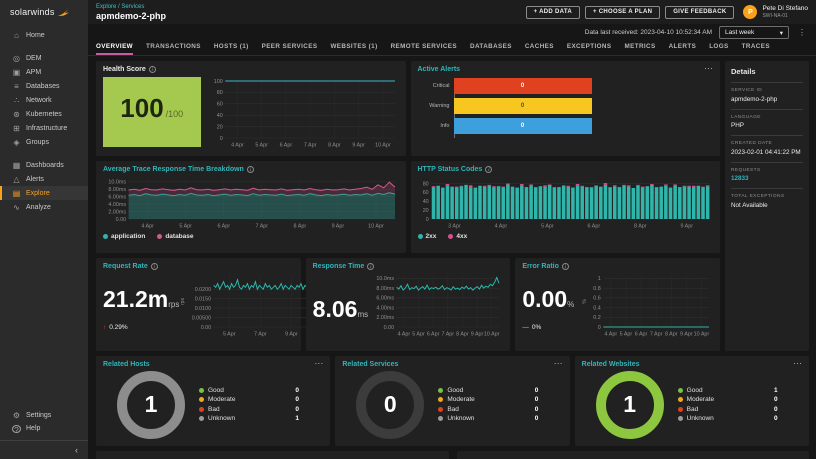 This screenshot has height=459, width=816. I want to click on tab-caches: CACHES, so click(539, 46).